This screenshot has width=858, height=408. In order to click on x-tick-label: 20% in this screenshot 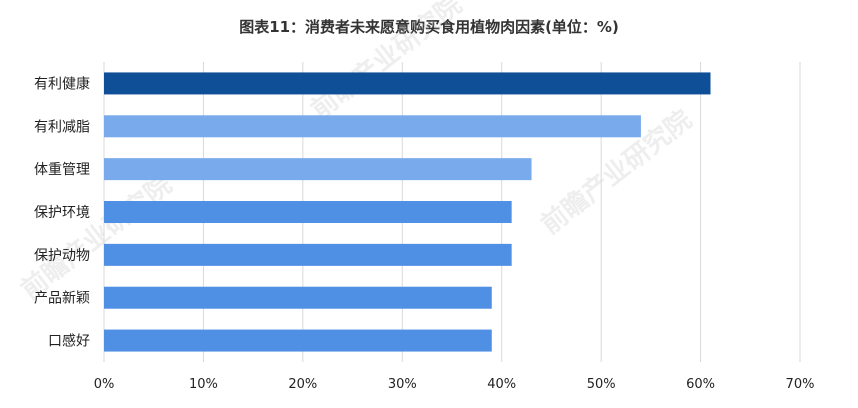, I will do `click(302, 384)`.